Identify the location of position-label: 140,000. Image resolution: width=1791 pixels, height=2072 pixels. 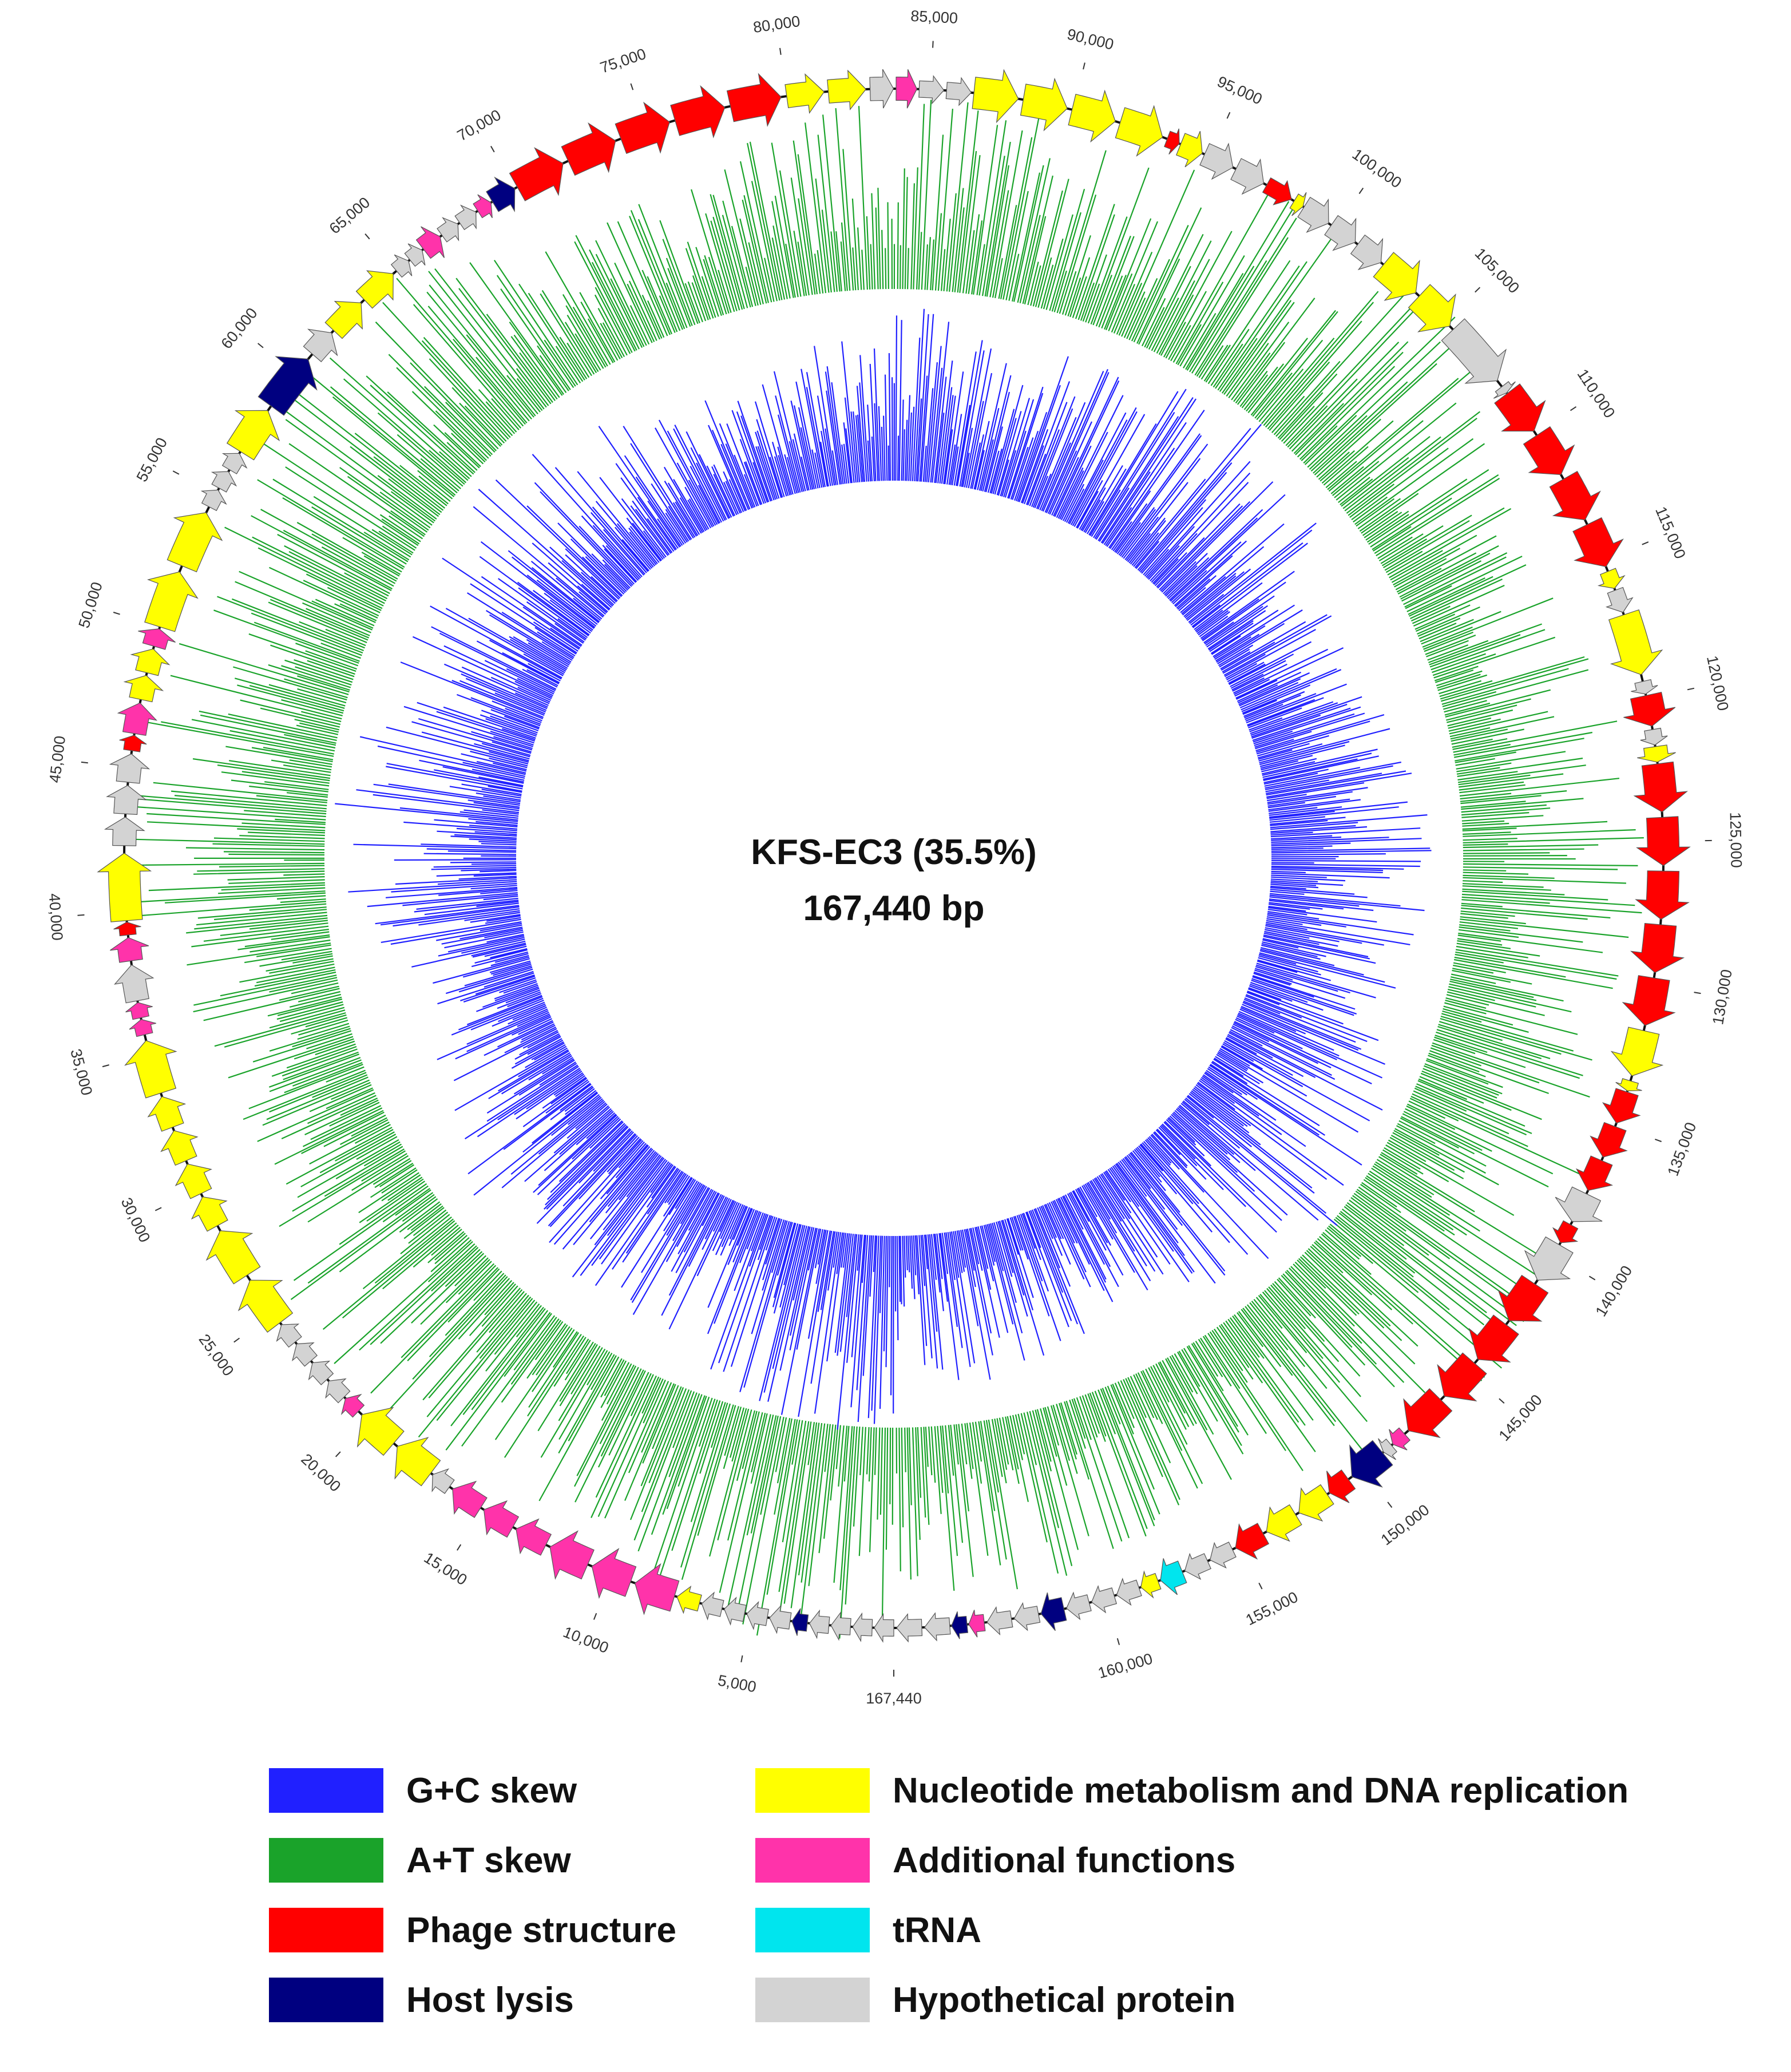
(1613, 1291).